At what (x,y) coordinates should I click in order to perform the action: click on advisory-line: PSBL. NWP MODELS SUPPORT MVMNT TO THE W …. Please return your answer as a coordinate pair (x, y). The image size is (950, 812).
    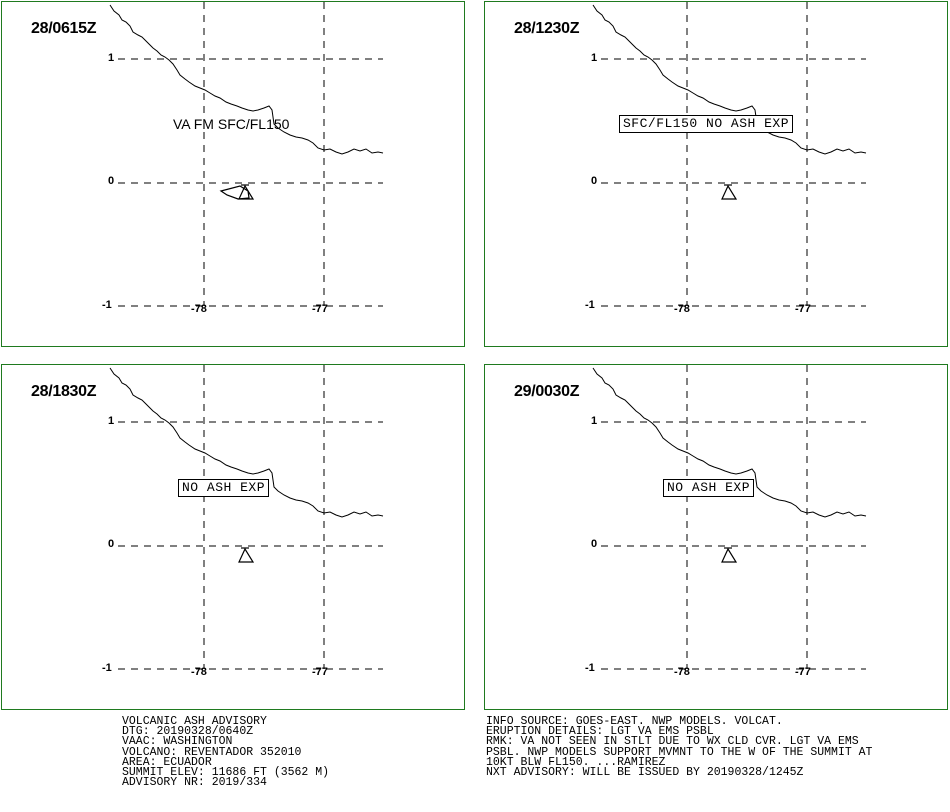
    Looking at the image, I should click on (679, 752).